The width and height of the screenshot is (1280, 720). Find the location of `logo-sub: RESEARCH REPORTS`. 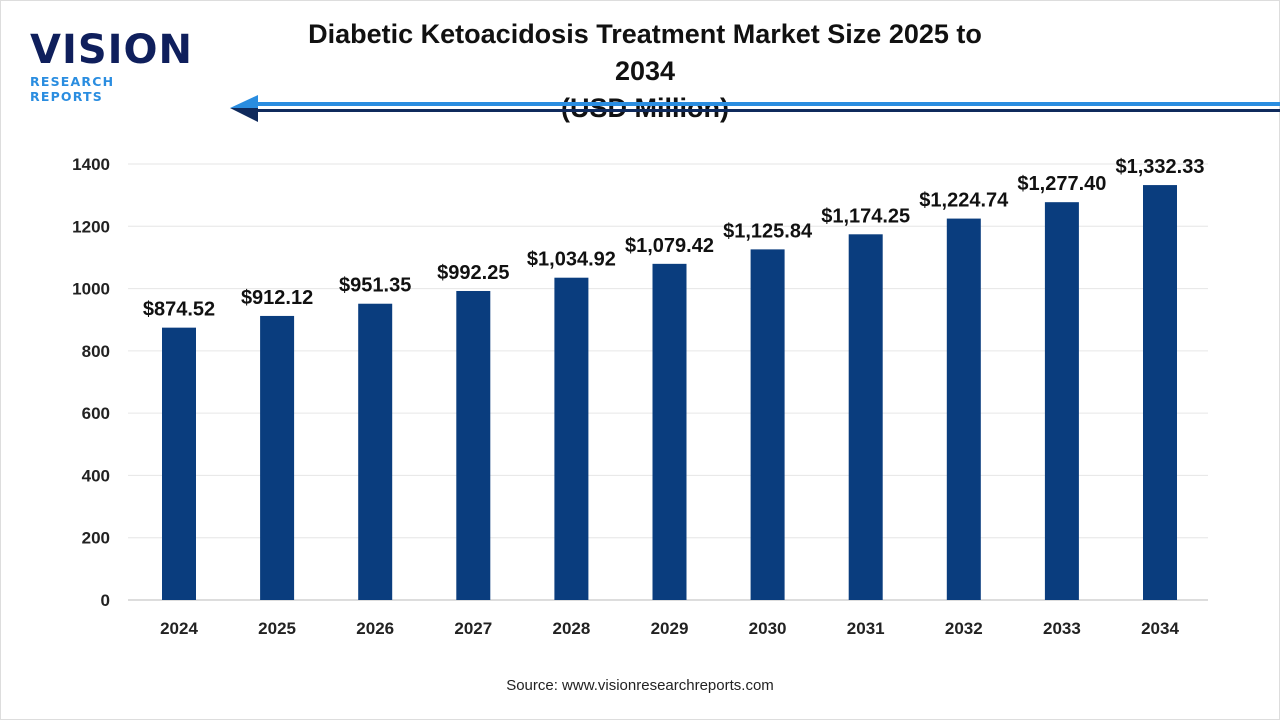

logo-sub: RESEARCH REPORTS is located at coordinates (72, 89).